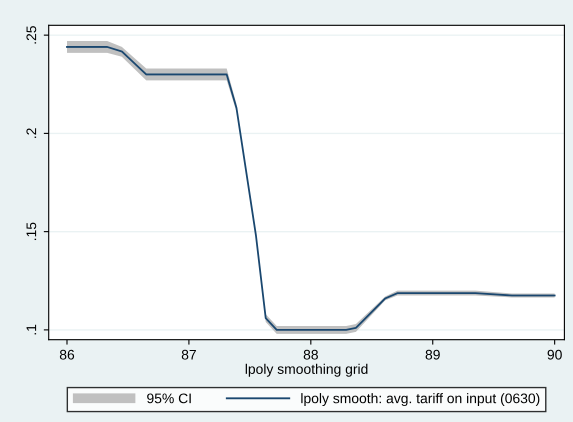  I want to click on x-tick-label: 87, so click(189, 355).